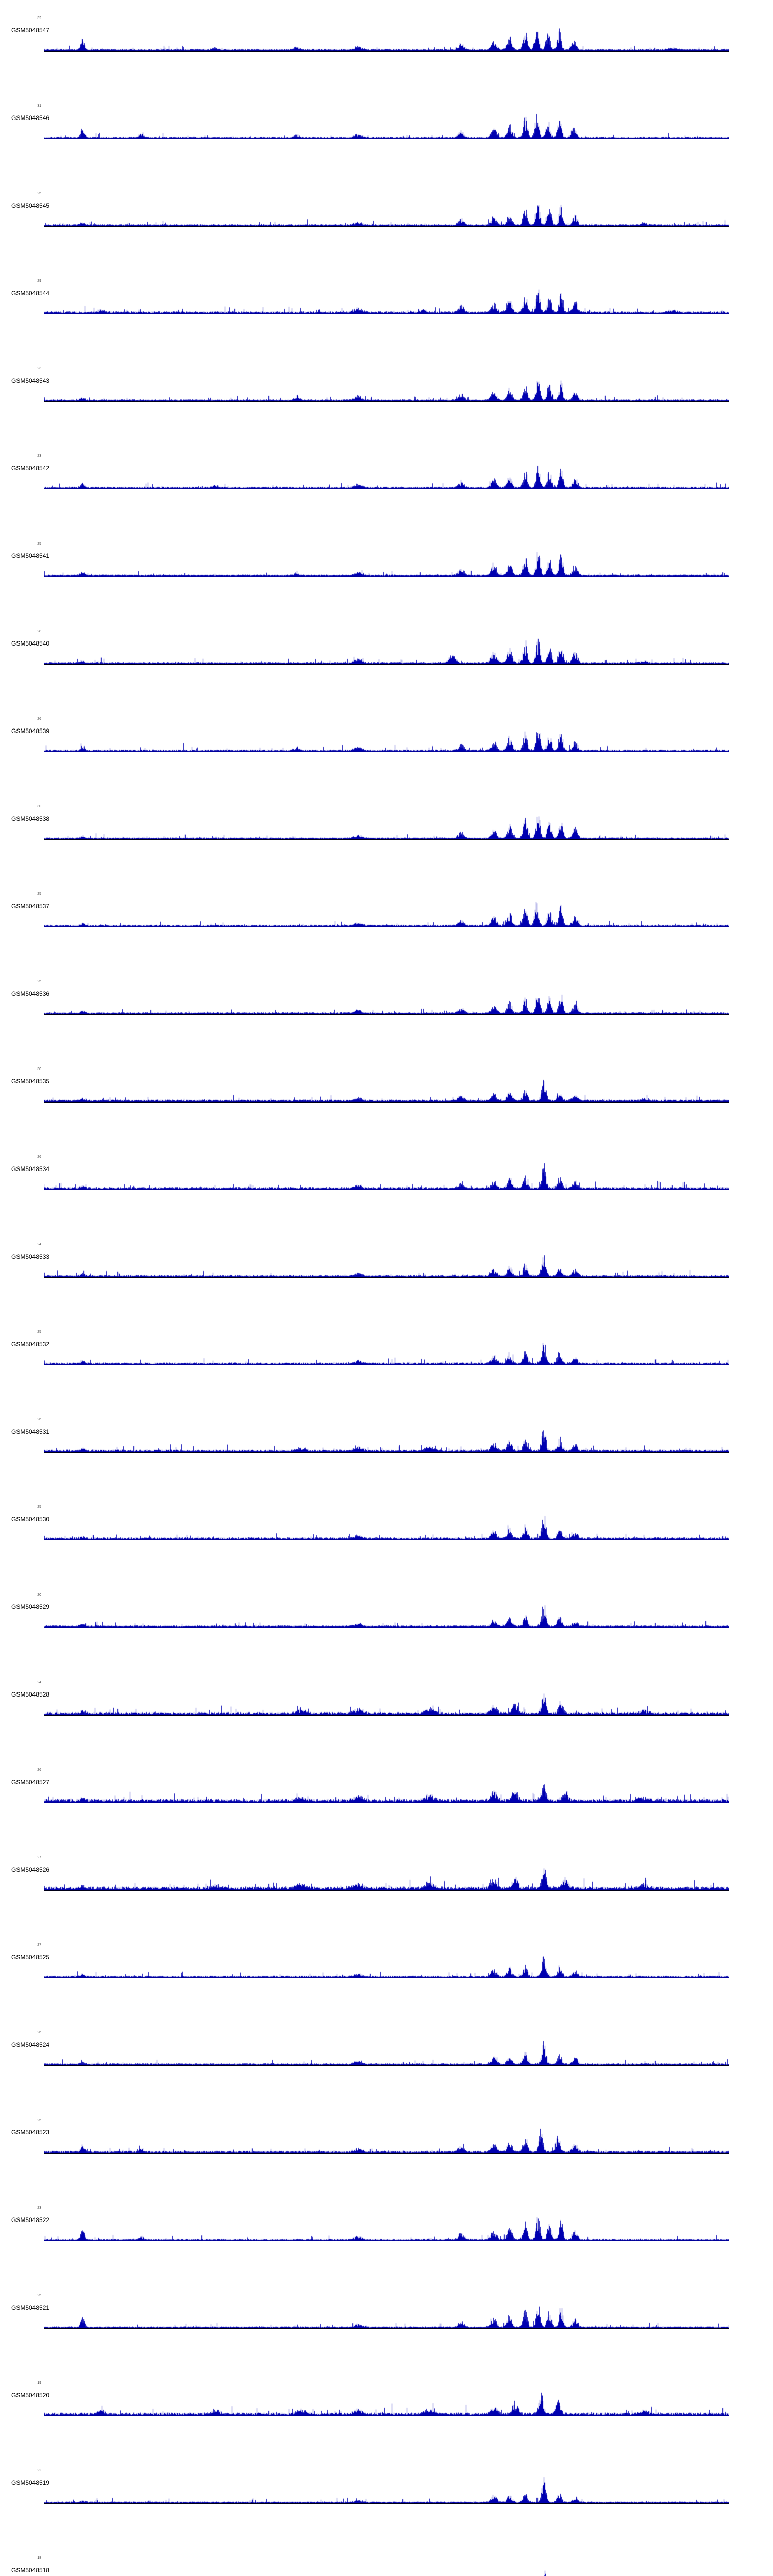 The image size is (773, 2576). Describe the element at coordinates (39, 106) in the screenshot. I see `track-ymax-value: 31` at that location.